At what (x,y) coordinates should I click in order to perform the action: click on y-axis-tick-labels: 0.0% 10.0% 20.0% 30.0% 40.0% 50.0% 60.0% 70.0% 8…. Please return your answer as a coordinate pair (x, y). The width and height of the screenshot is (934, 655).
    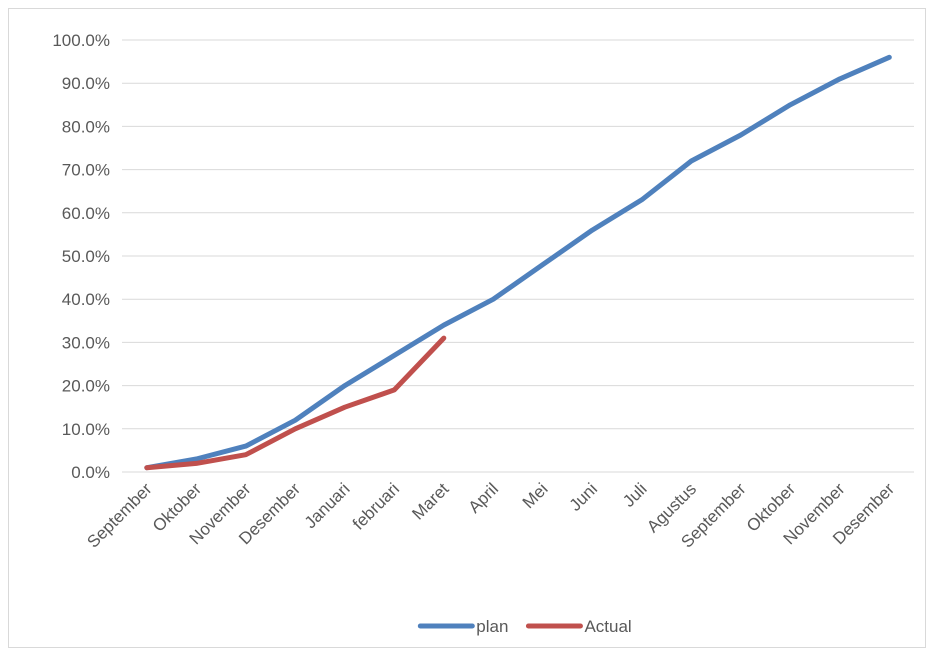
    Looking at the image, I should click on (81, 256).